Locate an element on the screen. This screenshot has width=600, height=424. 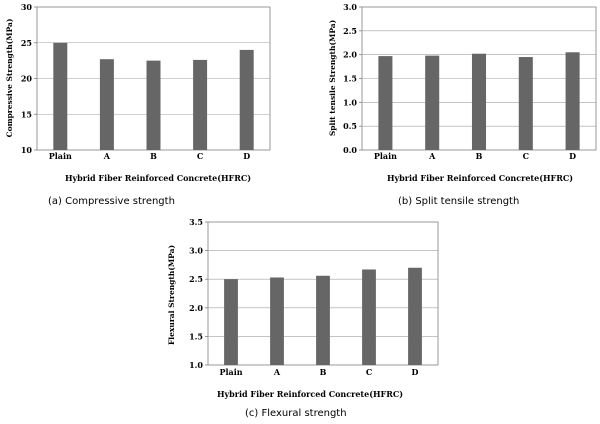
y-tick-label: 10 is located at coordinates (27, 150).